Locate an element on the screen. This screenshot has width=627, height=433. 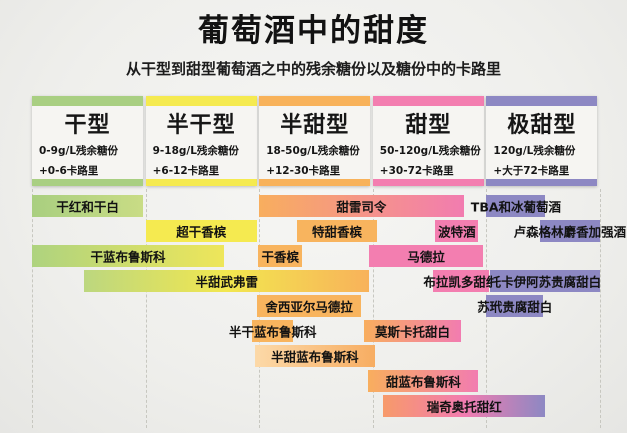
calorie-range: +12-30卡路里 is located at coordinates (303, 171).